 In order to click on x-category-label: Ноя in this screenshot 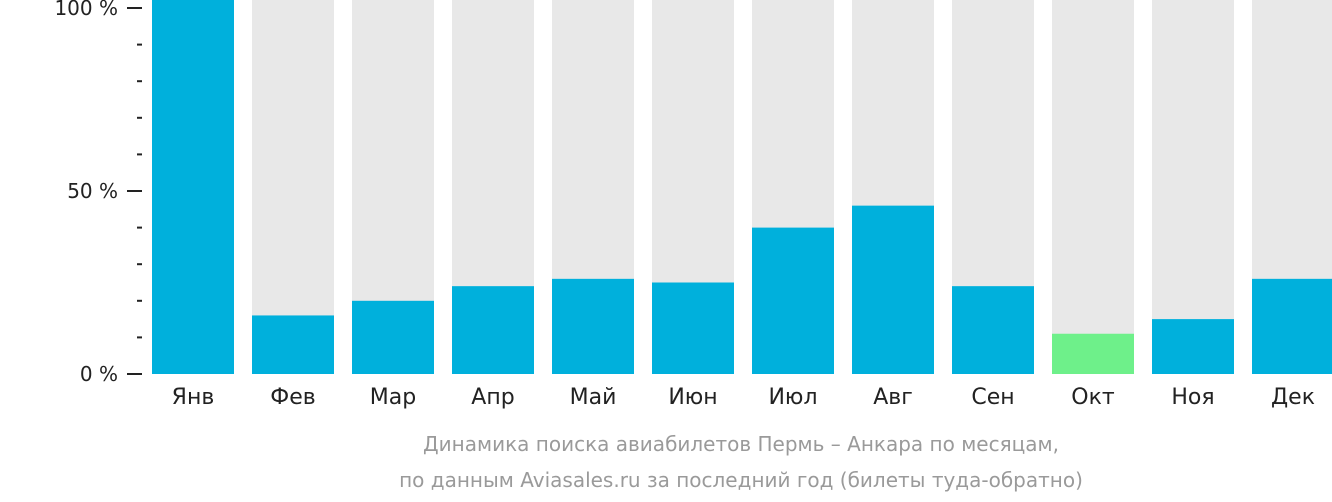, I will do `click(1192, 397)`.